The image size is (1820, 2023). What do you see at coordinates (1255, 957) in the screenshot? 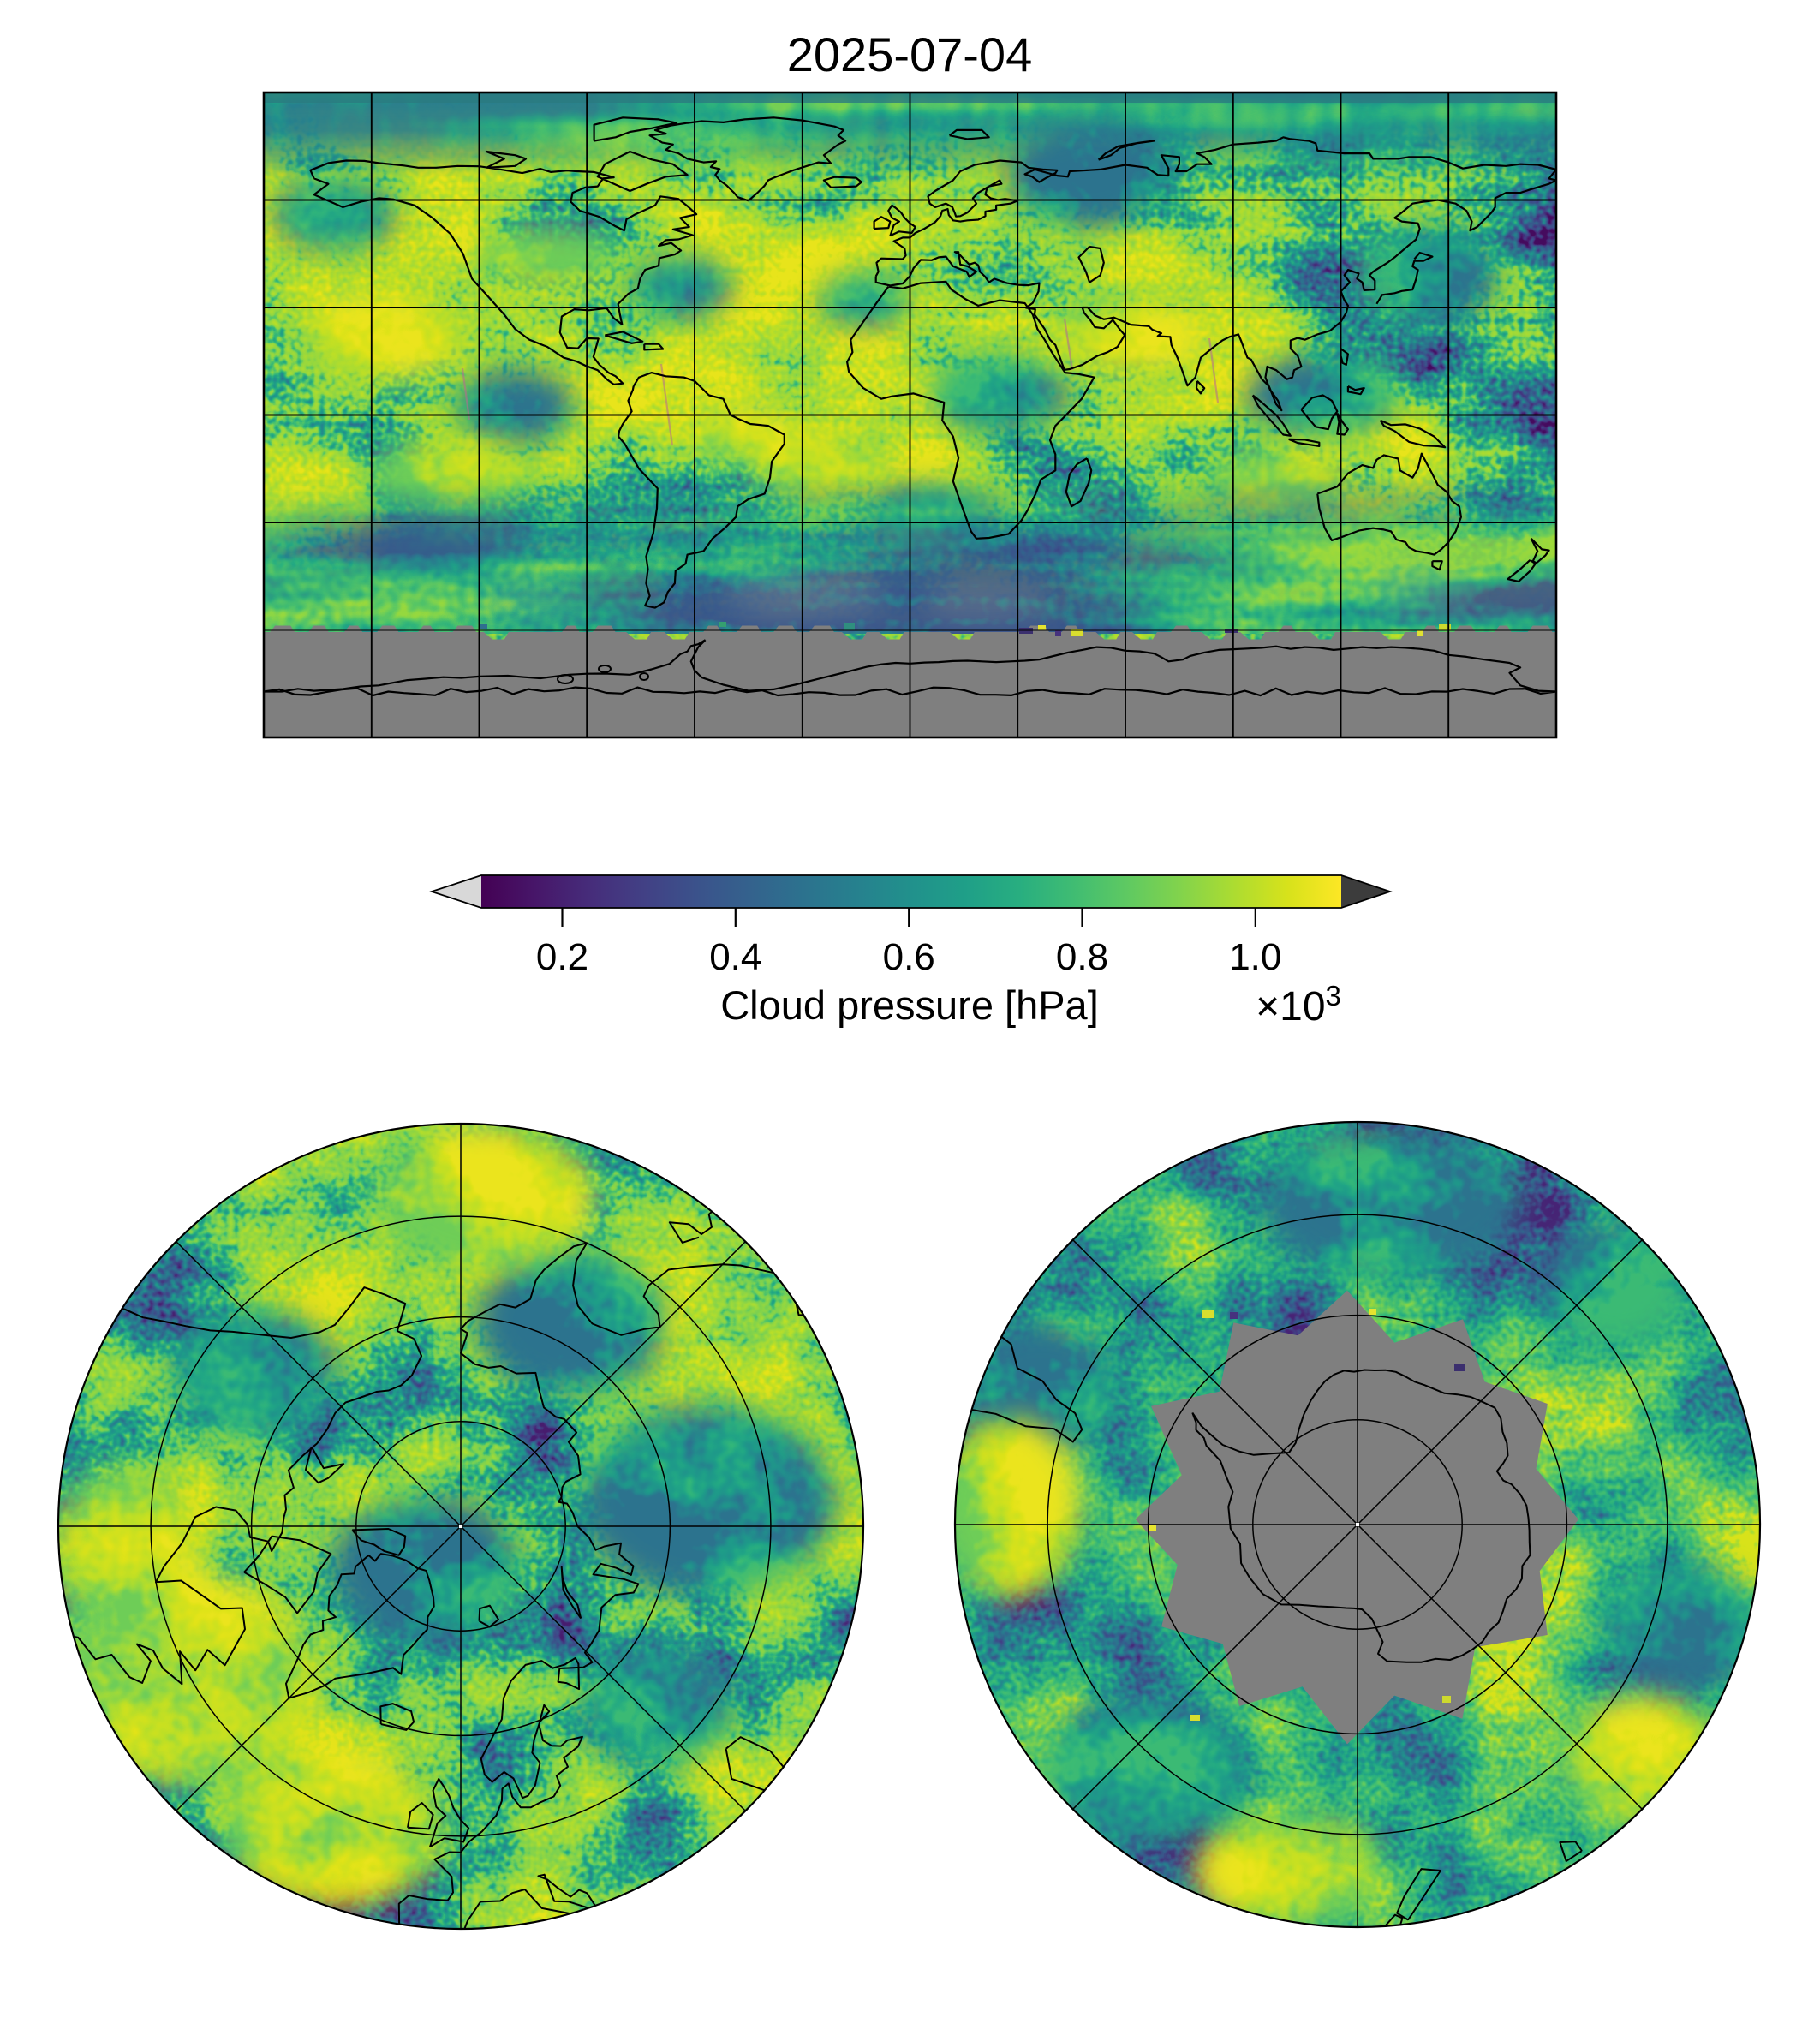
I see `svg-text: 1.0` at bounding box center [1255, 957].